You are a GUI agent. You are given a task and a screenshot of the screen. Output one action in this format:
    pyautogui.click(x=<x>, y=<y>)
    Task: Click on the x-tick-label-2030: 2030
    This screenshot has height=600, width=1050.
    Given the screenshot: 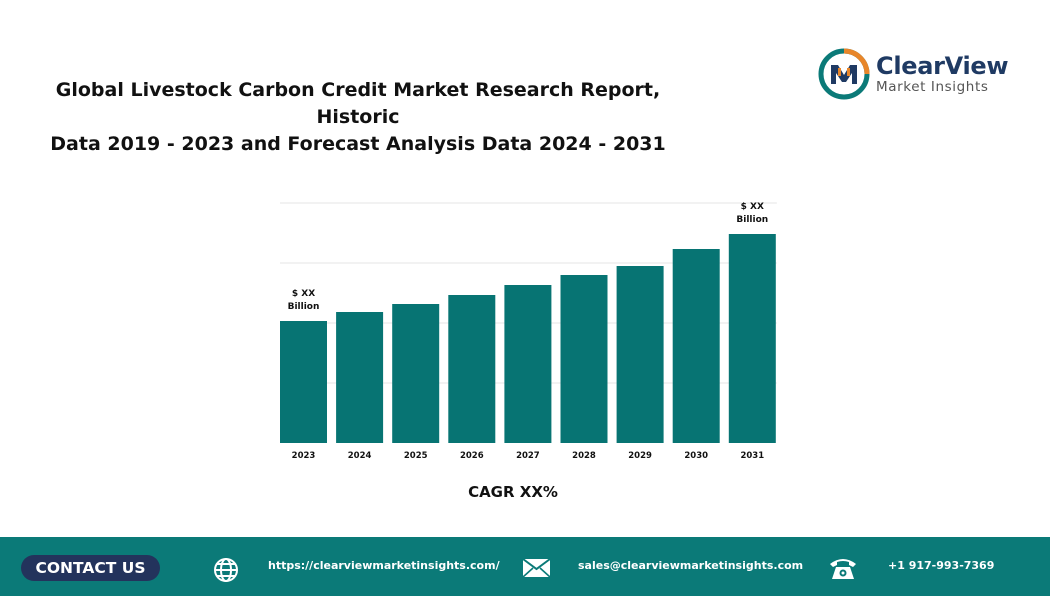 What is the action you would take?
    pyautogui.click(x=696, y=456)
    